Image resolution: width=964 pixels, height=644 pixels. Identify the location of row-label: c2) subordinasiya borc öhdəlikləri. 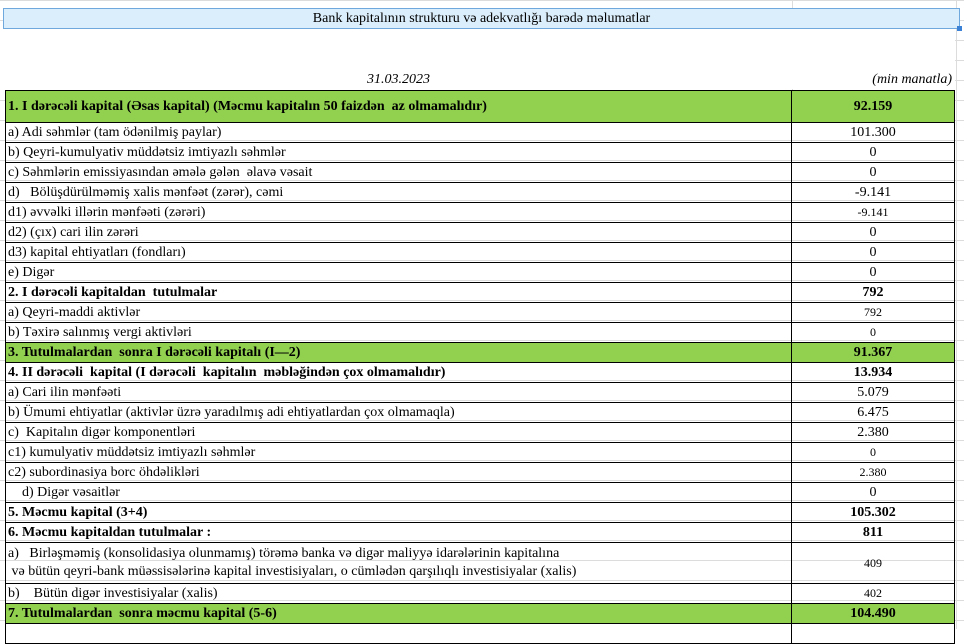
(398, 472).